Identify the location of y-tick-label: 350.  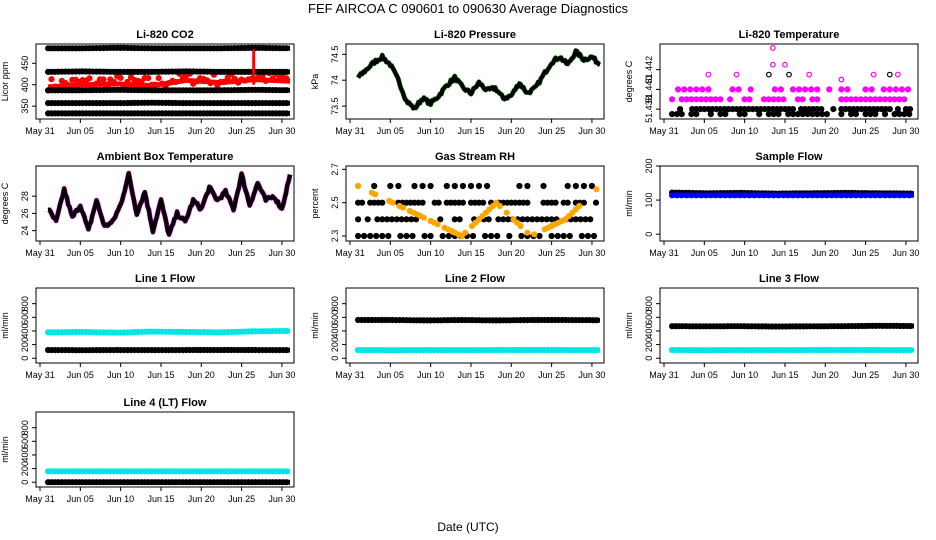
(25, 106).